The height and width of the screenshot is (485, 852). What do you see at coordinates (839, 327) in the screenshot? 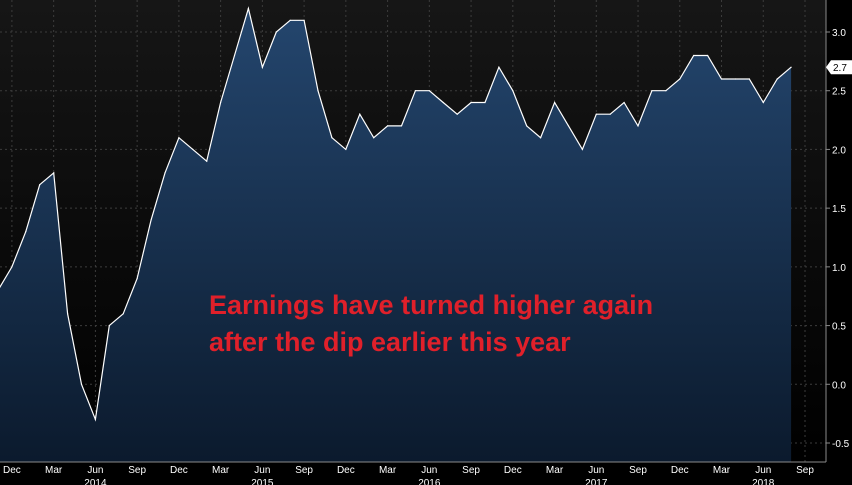
I see `y-tick-label: 0.5` at bounding box center [839, 327].